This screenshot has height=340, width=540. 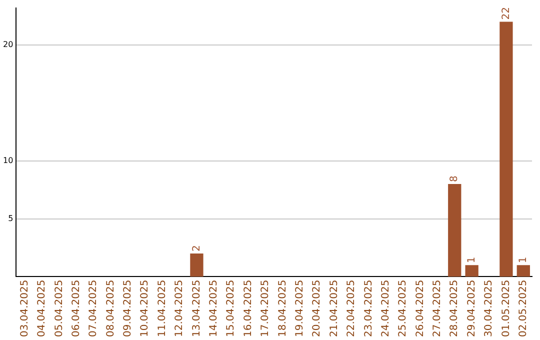 What do you see at coordinates (24, 309) in the screenshot?
I see `x-tick-label: 03.04.2025` at bounding box center [24, 309].